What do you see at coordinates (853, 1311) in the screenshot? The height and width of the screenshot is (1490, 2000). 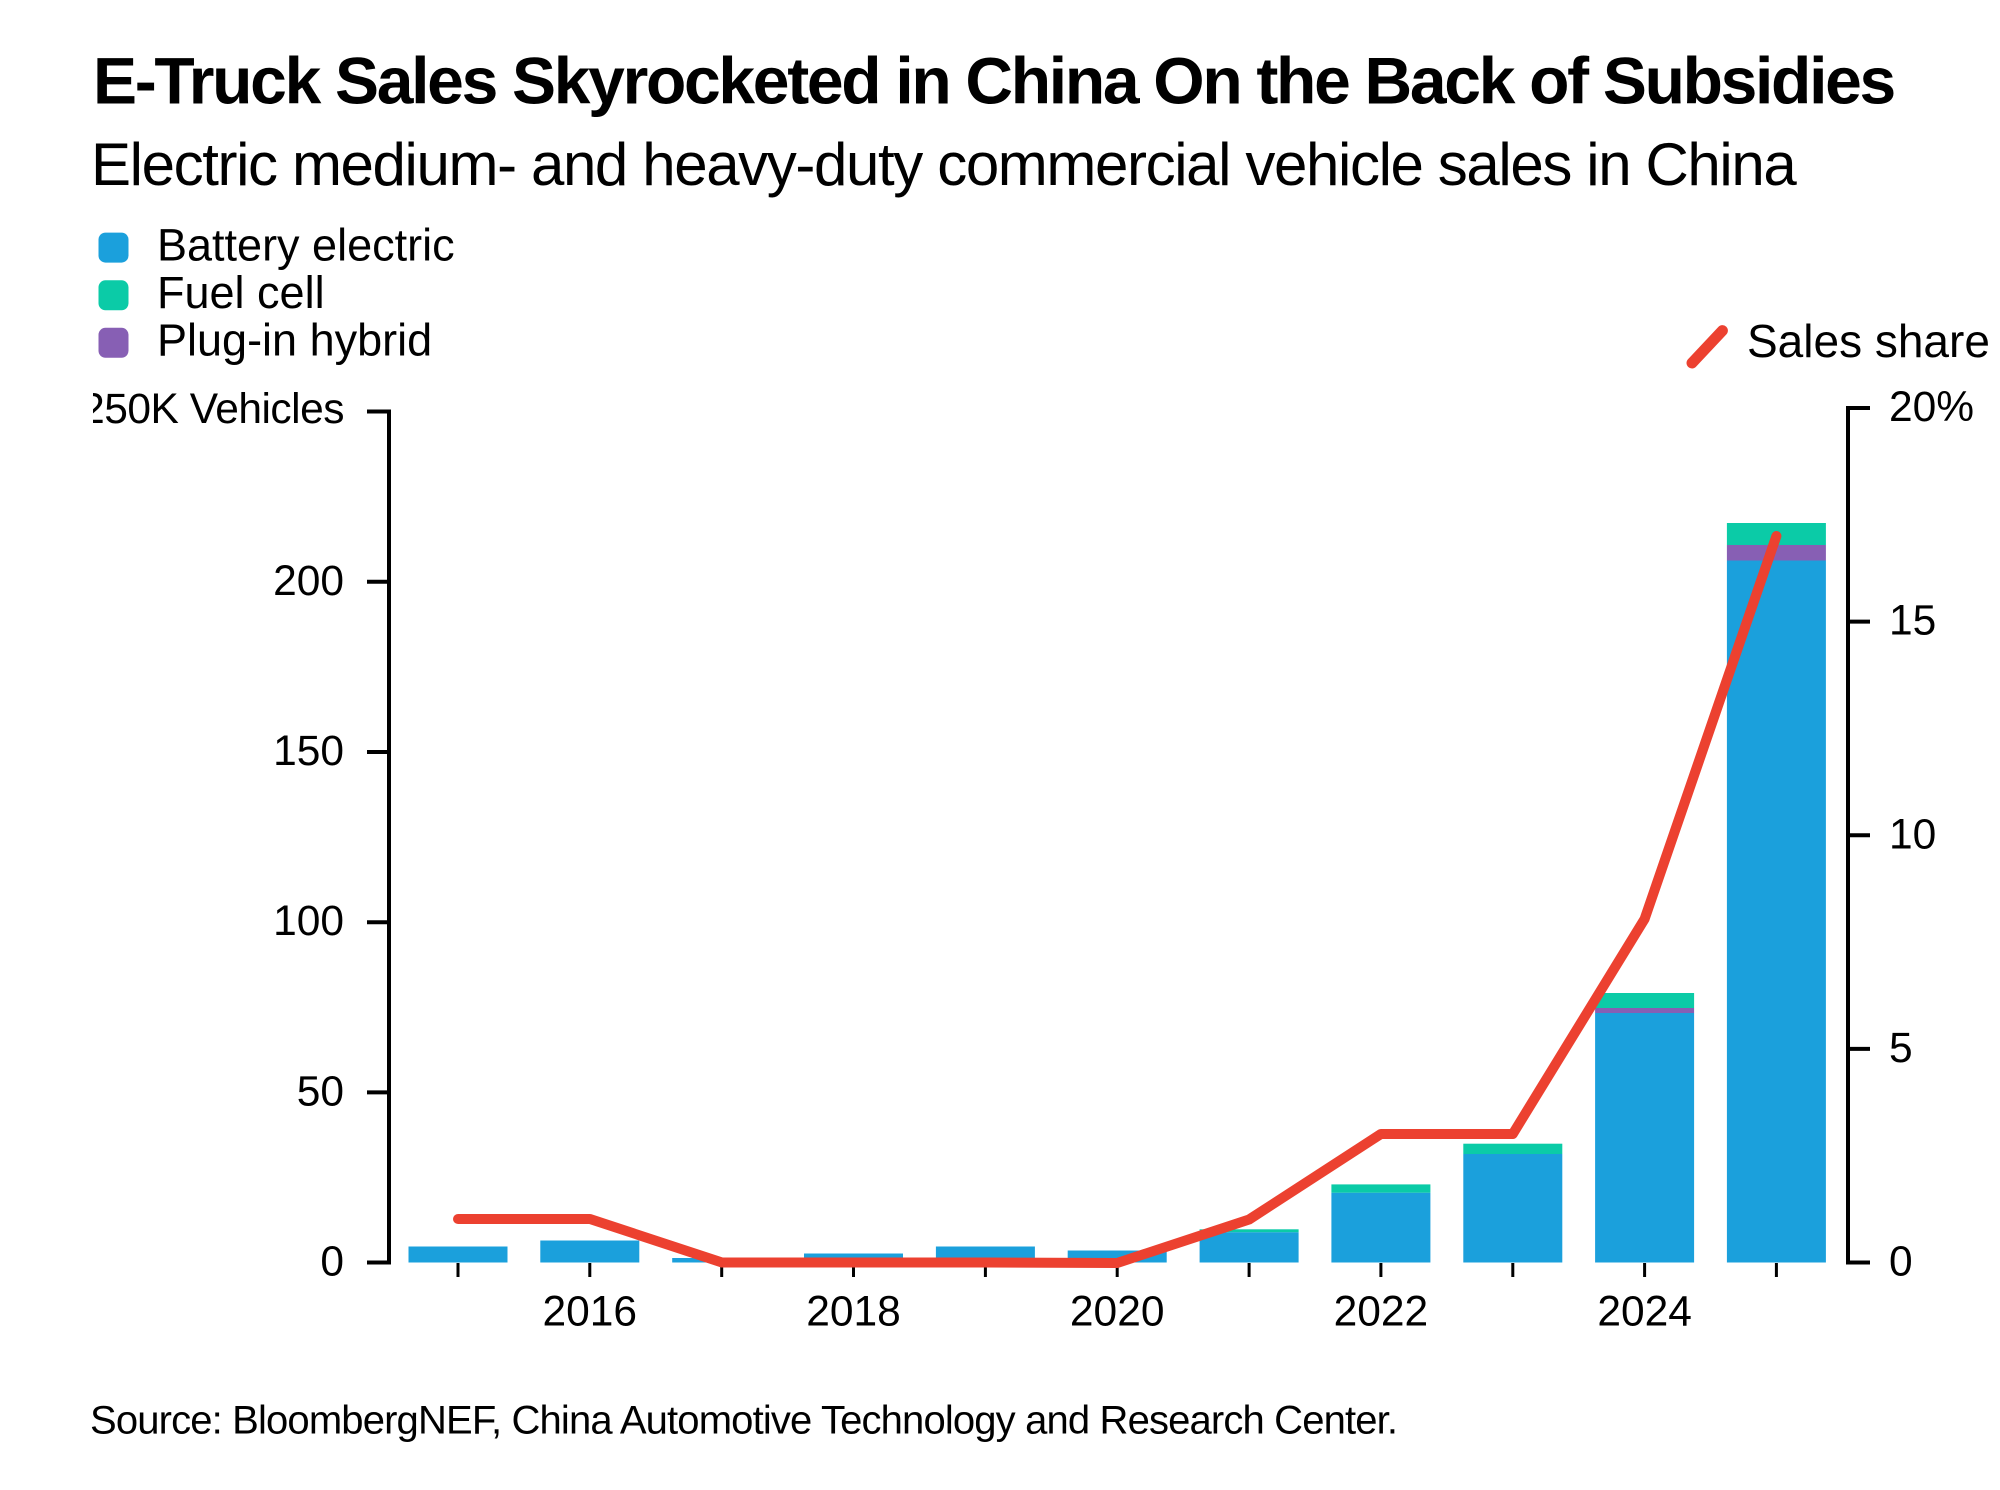 I see `svg-text: 2018` at bounding box center [853, 1311].